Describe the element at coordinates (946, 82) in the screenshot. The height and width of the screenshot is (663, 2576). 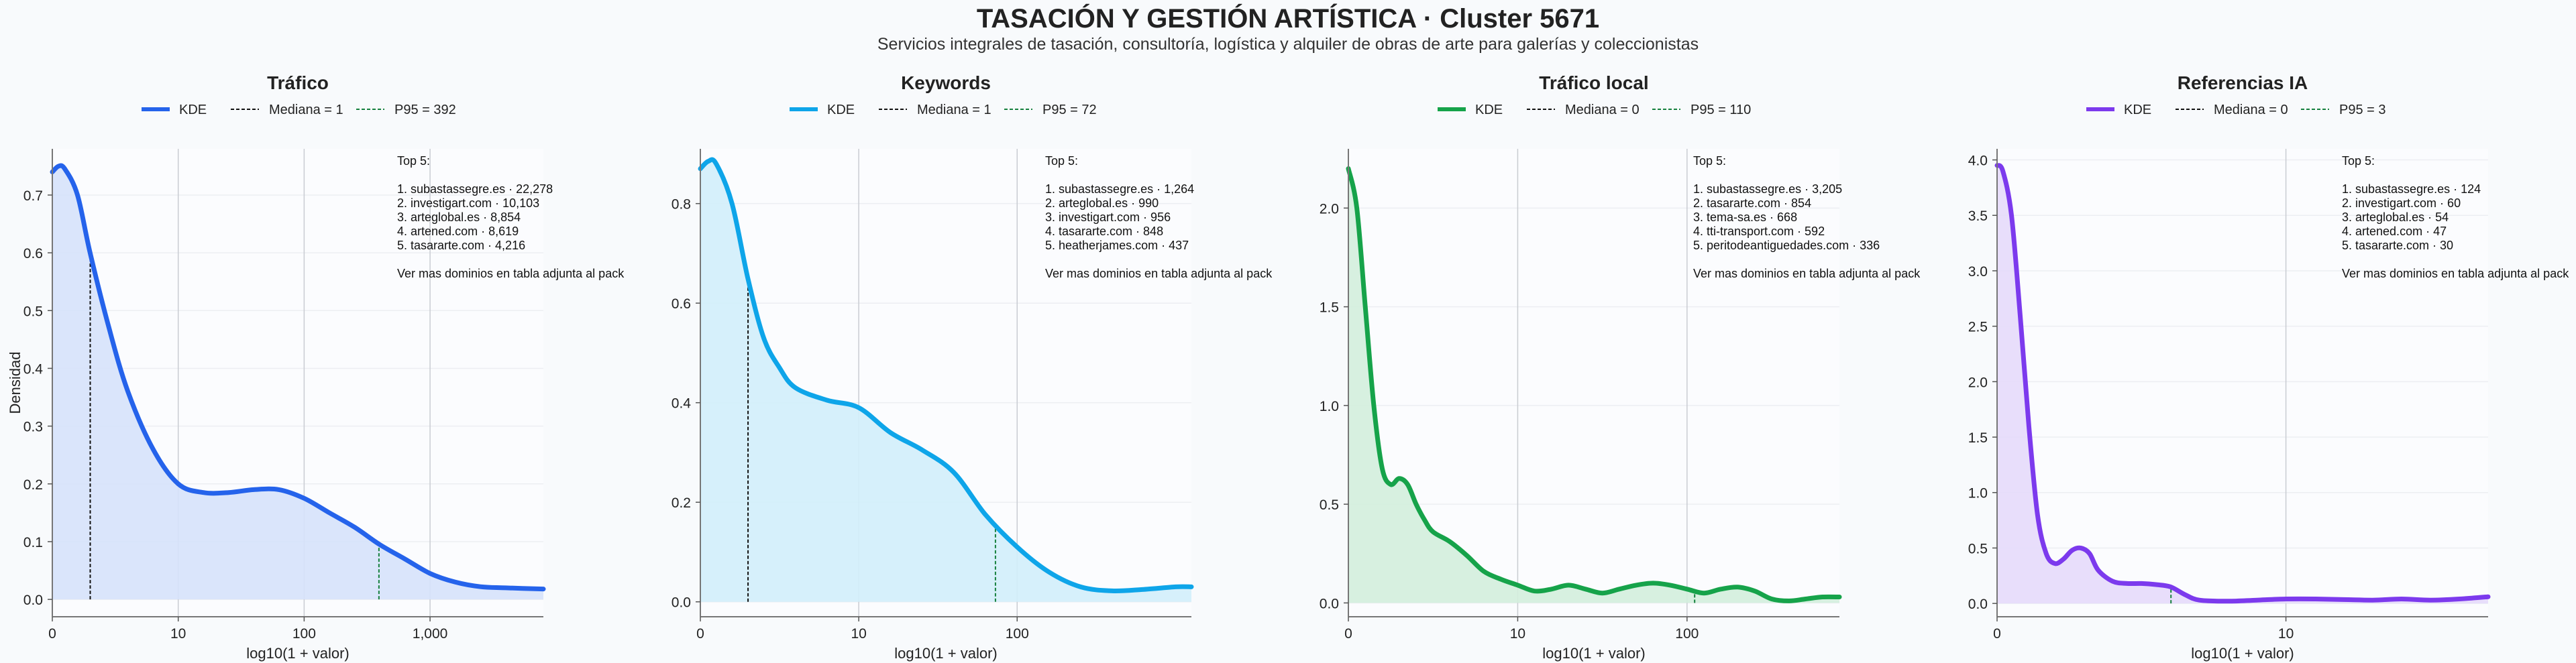
I see `panel-title: Keywords` at that location.